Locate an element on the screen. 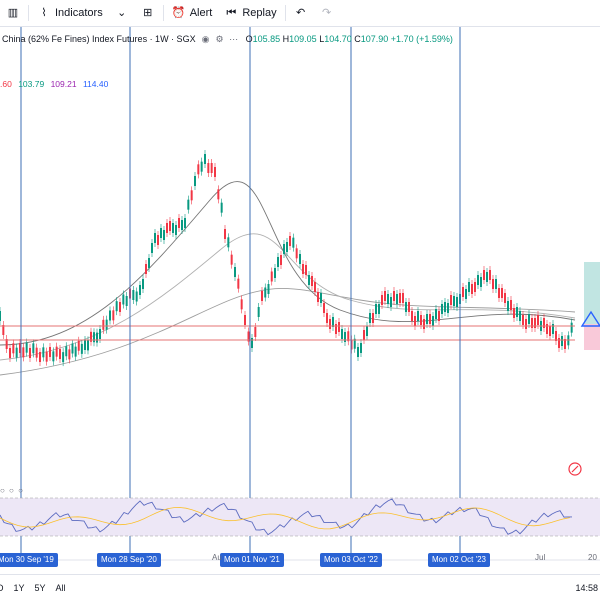  range-button: All is located at coordinates (60, 588).